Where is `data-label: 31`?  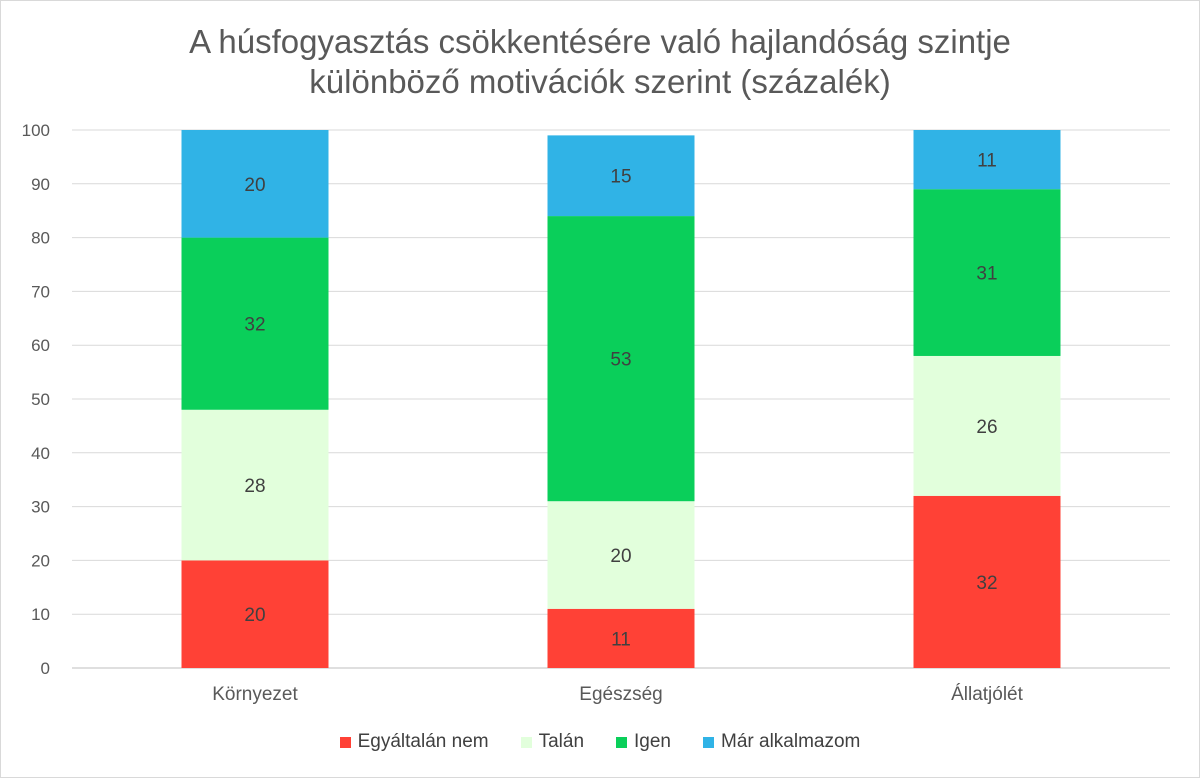 data-label: 31 is located at coordinates (986, 274).